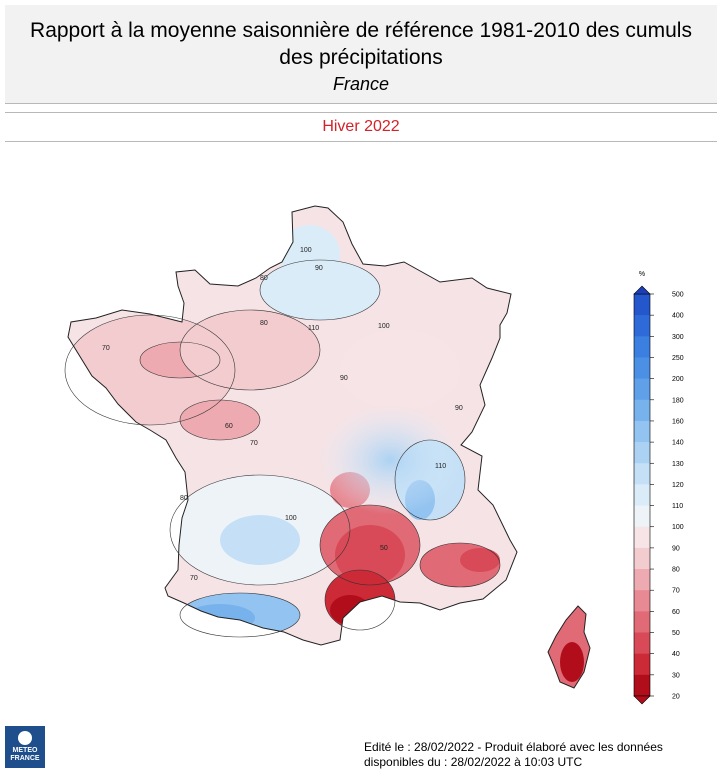 This screenshot has width=722, height=774. I want to click on legend-tick-label: 300, so click(678, 337).